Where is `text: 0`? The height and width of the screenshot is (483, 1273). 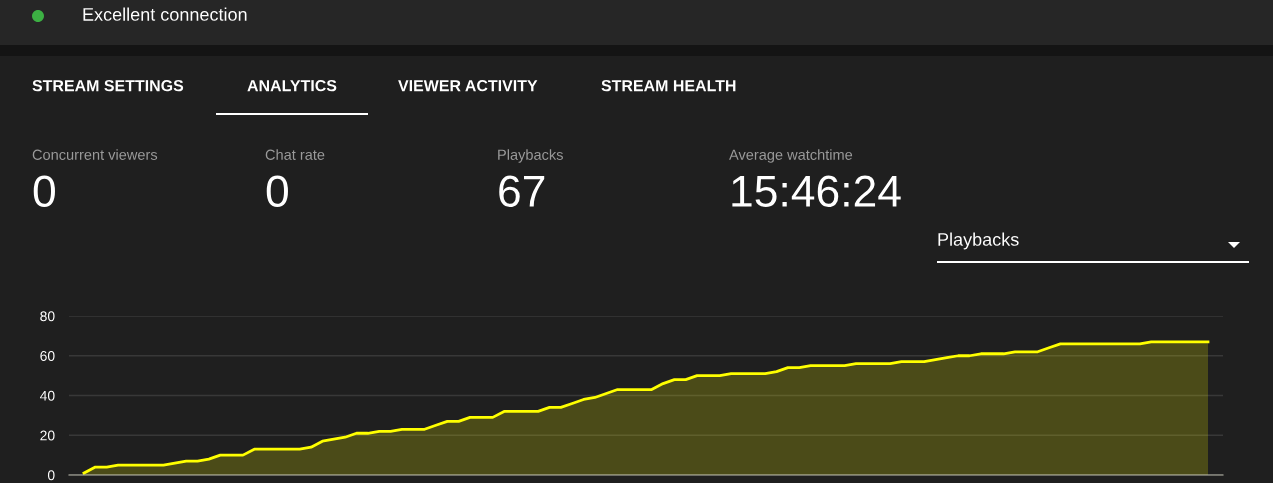
text: 0 is located at coordinates (277, 191).